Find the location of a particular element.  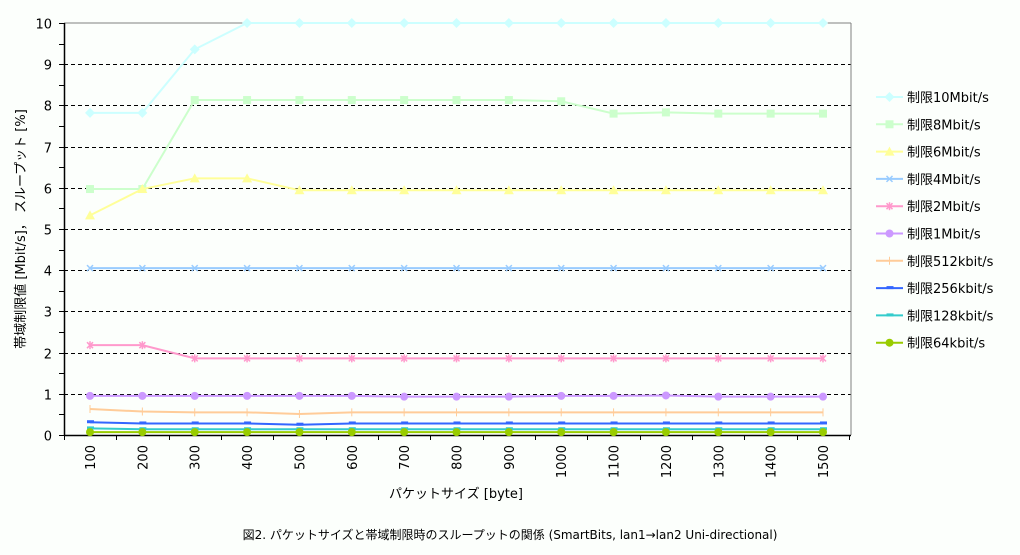

legend-label: 制限2Mbit/s is located at coordinates (944, 207).